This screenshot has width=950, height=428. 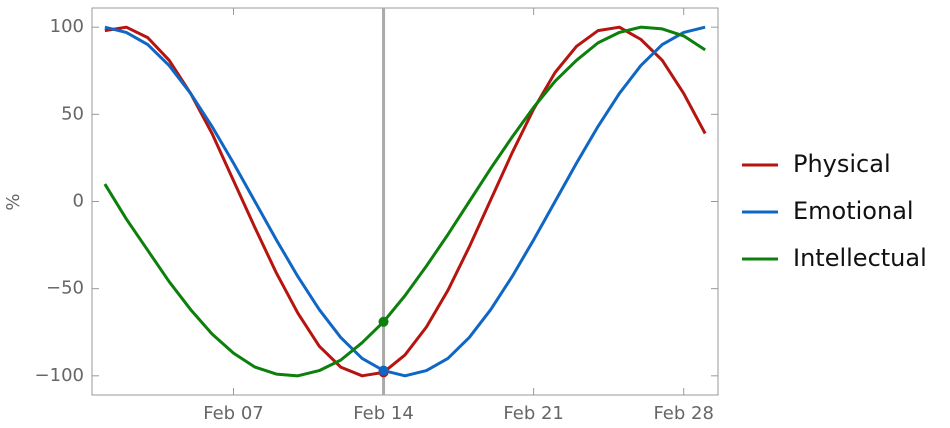 What do you see at coordinates (383, 413) in the screenshot?
I see `x-tick-label: Feb 14` at bounding box center [383, 413].